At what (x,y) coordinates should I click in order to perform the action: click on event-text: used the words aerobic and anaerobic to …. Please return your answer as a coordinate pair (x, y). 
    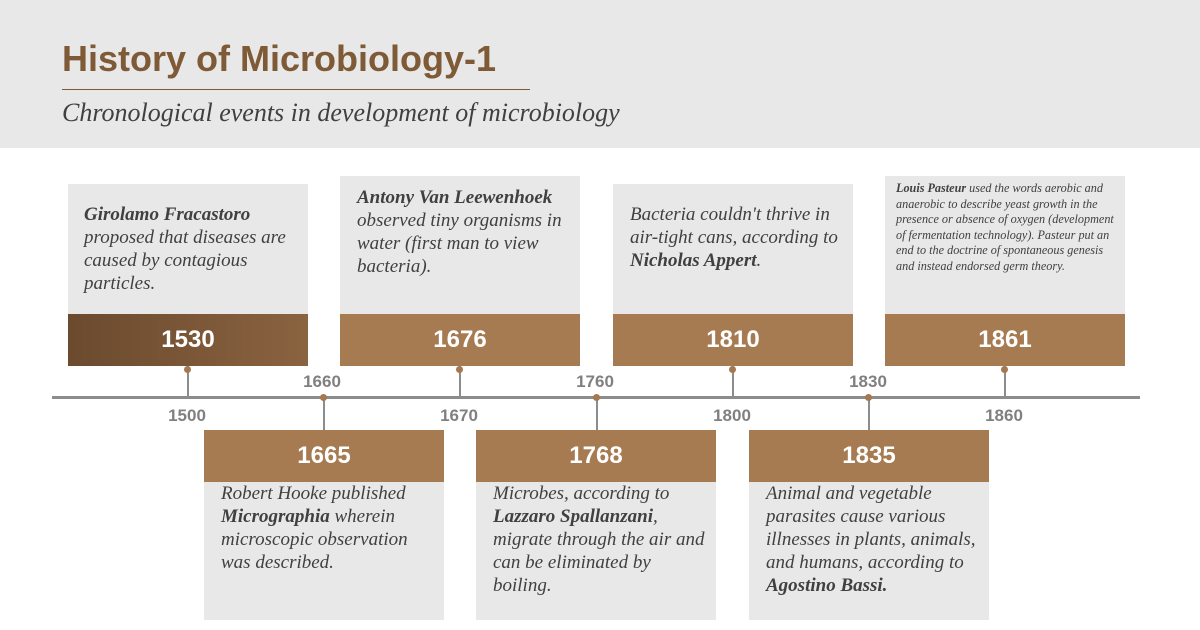
    Looking at the image, I should click on (1005, 227).